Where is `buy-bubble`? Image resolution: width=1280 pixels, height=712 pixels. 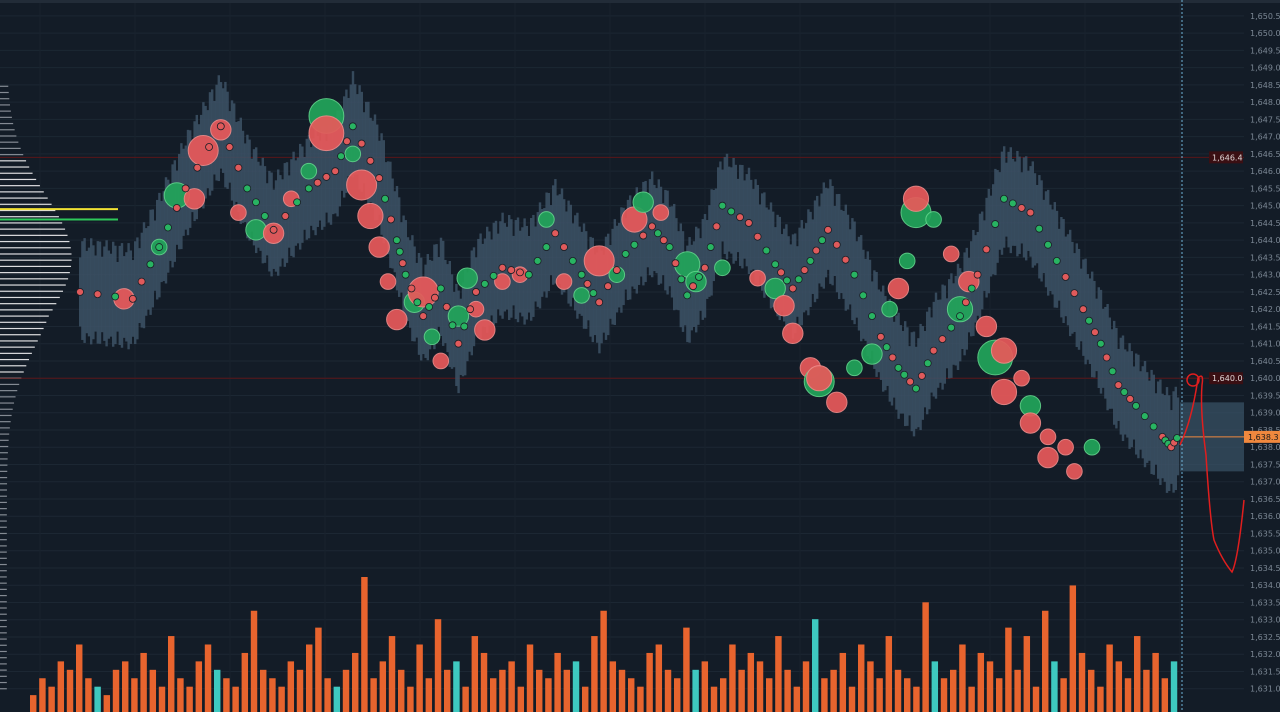 buy-bubble is located at coordinates (722, 268).